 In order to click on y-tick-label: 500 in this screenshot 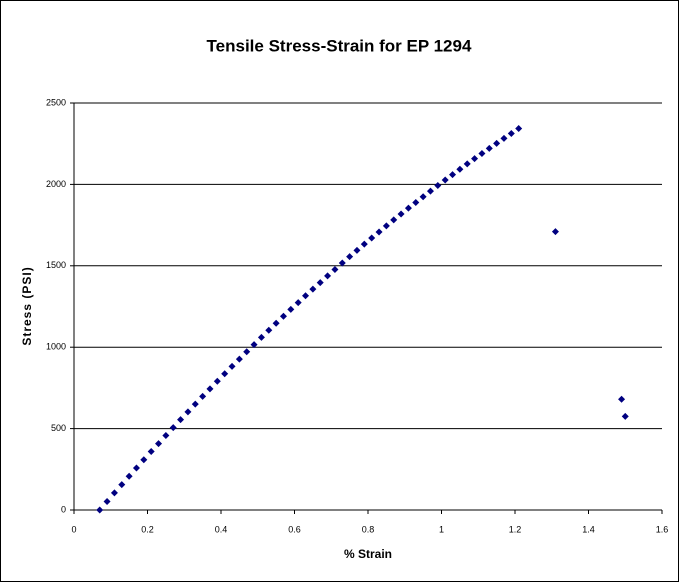, I will do `click(58, 428)`.